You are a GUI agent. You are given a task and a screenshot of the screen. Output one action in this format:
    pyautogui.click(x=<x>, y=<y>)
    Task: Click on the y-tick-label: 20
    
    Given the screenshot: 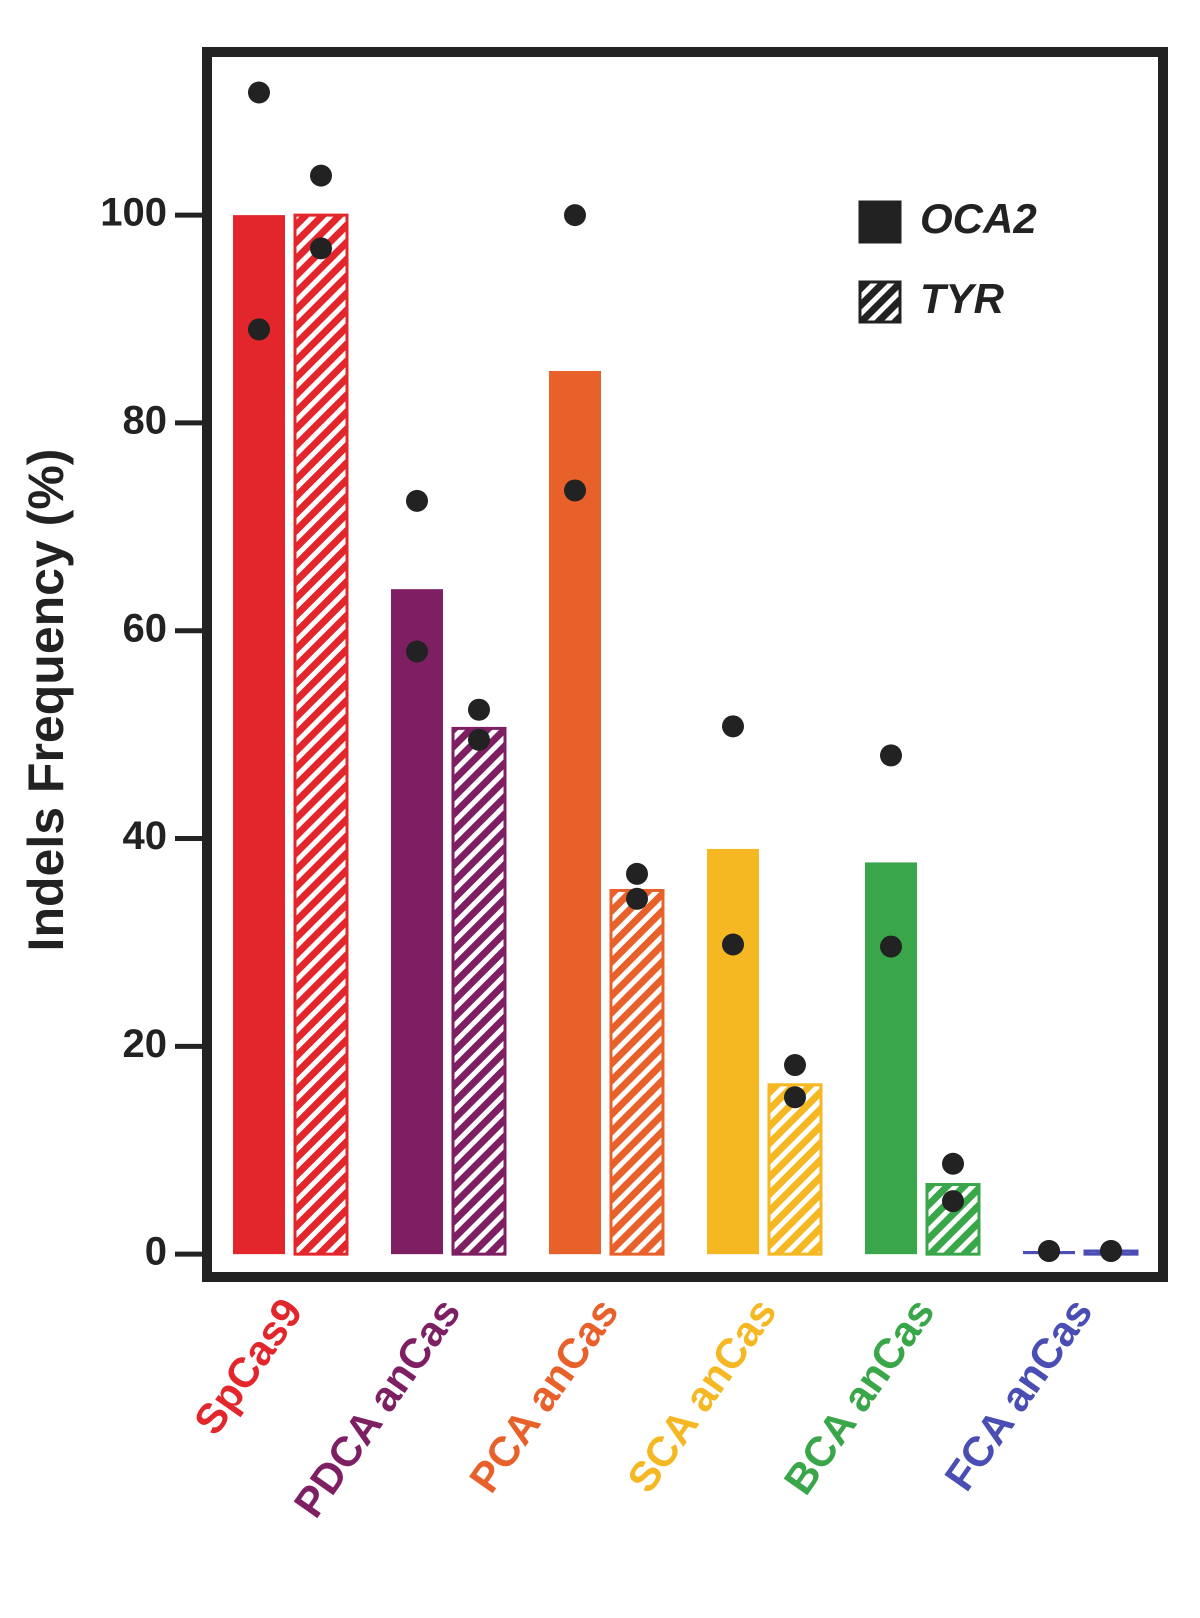 What is the action you would take?
    pyautogui.click(x=145, y=1044)
    